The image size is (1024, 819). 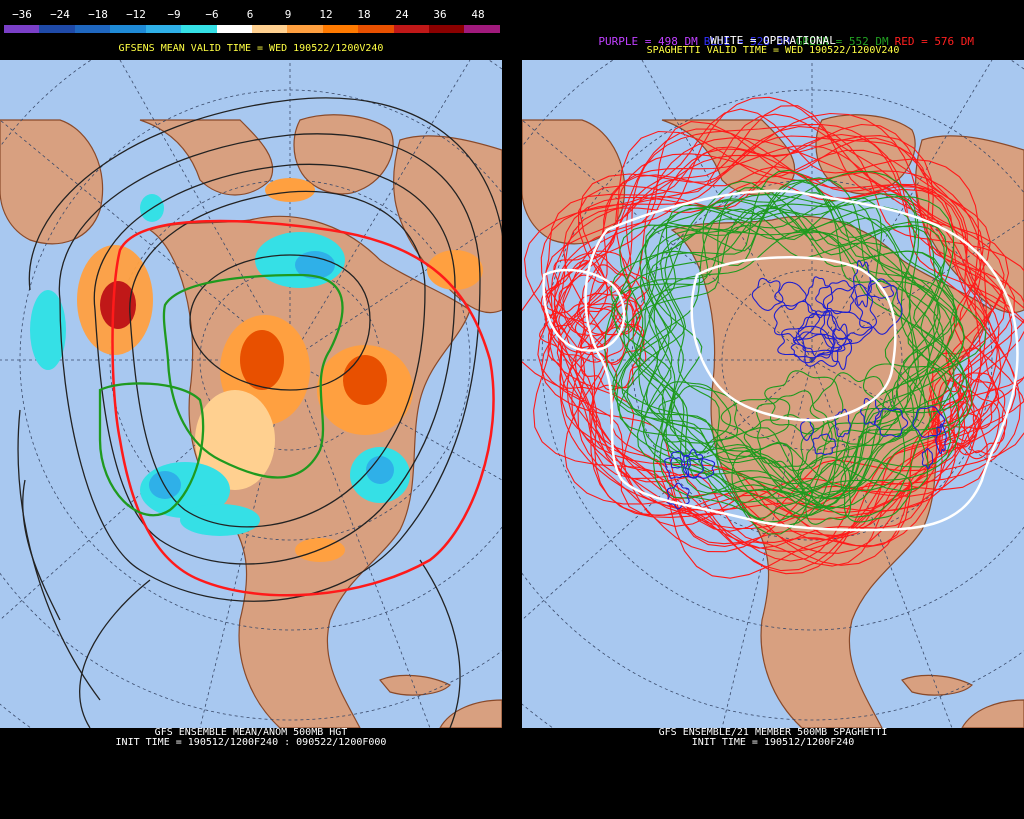 What do you see at coordinates (364, 14) in the screenshot?
I see `scale-label: 18` at bounding box center [364, 14].